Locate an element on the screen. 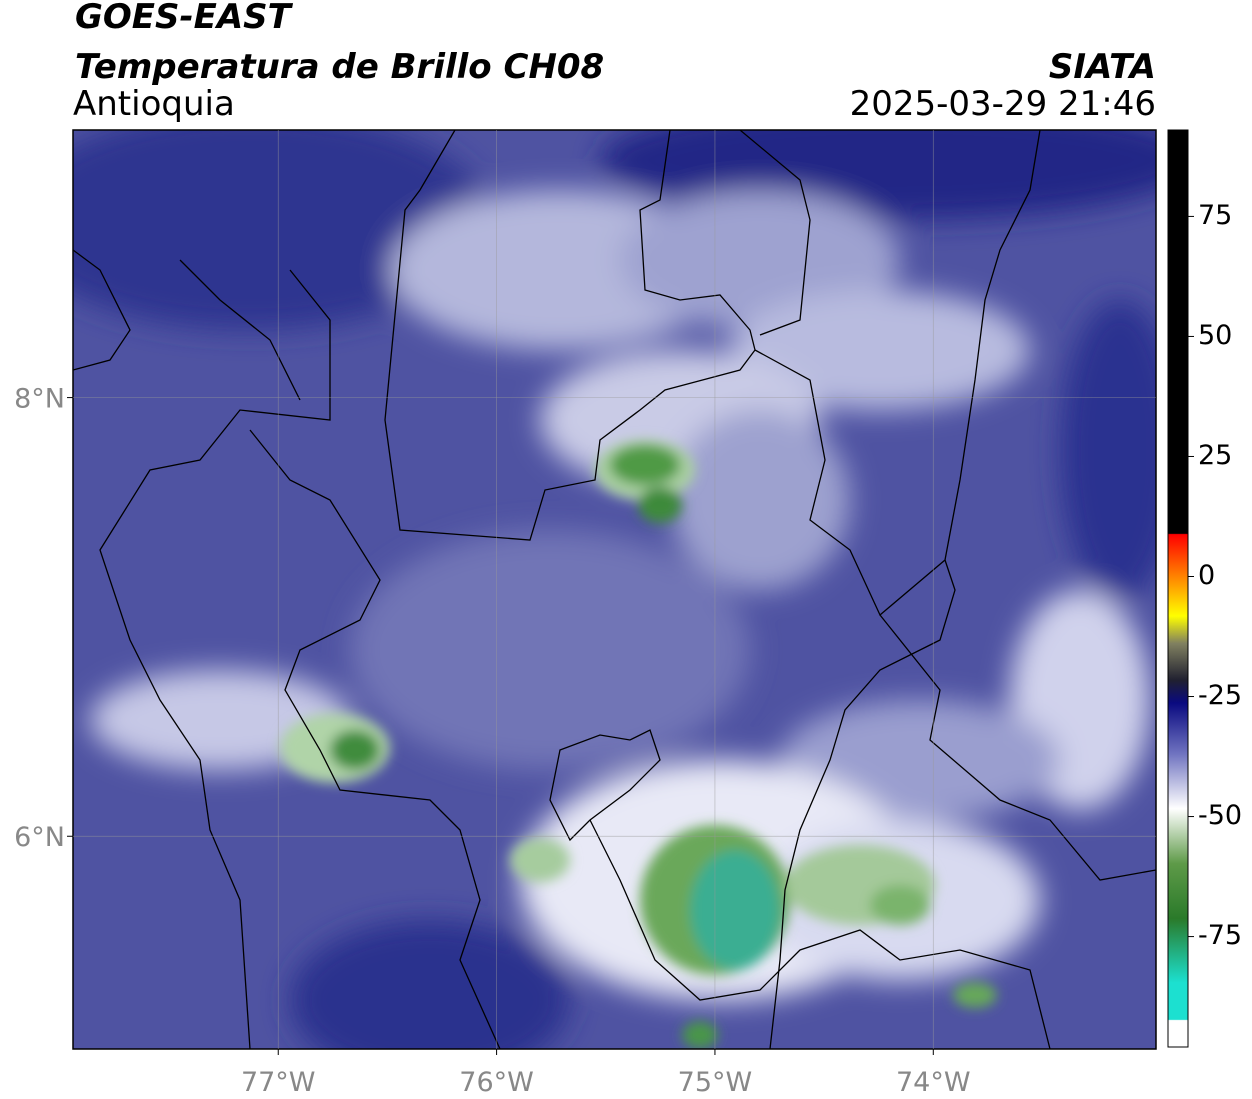 This screenshot has height=1099, width=1252. y-tick-label: 8°N is located at coordinates (39, 399).